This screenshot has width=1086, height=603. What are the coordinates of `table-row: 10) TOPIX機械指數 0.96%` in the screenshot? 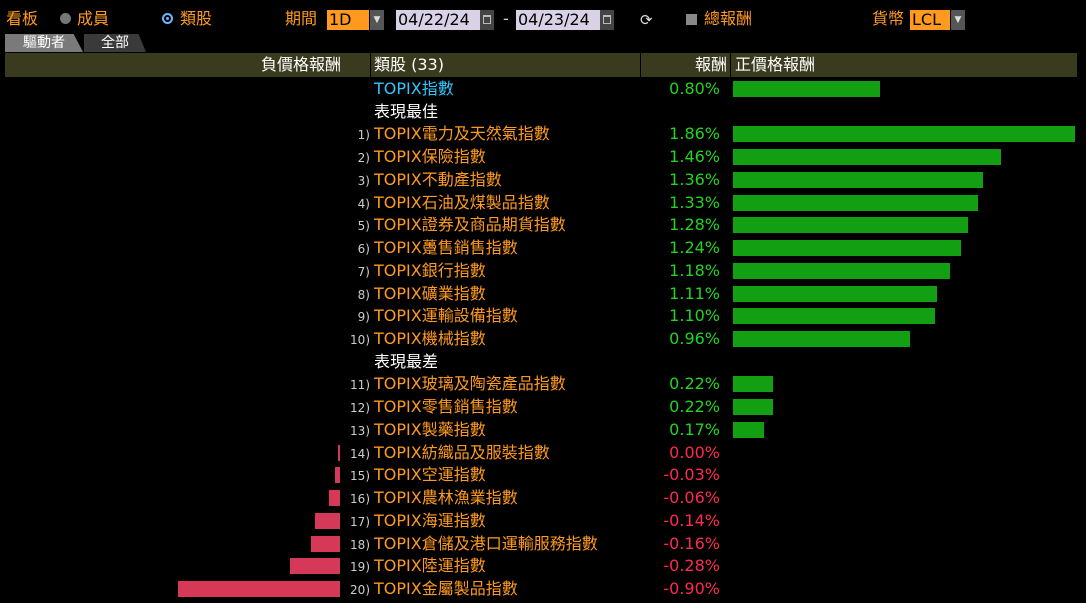 It's located at (543, 339).